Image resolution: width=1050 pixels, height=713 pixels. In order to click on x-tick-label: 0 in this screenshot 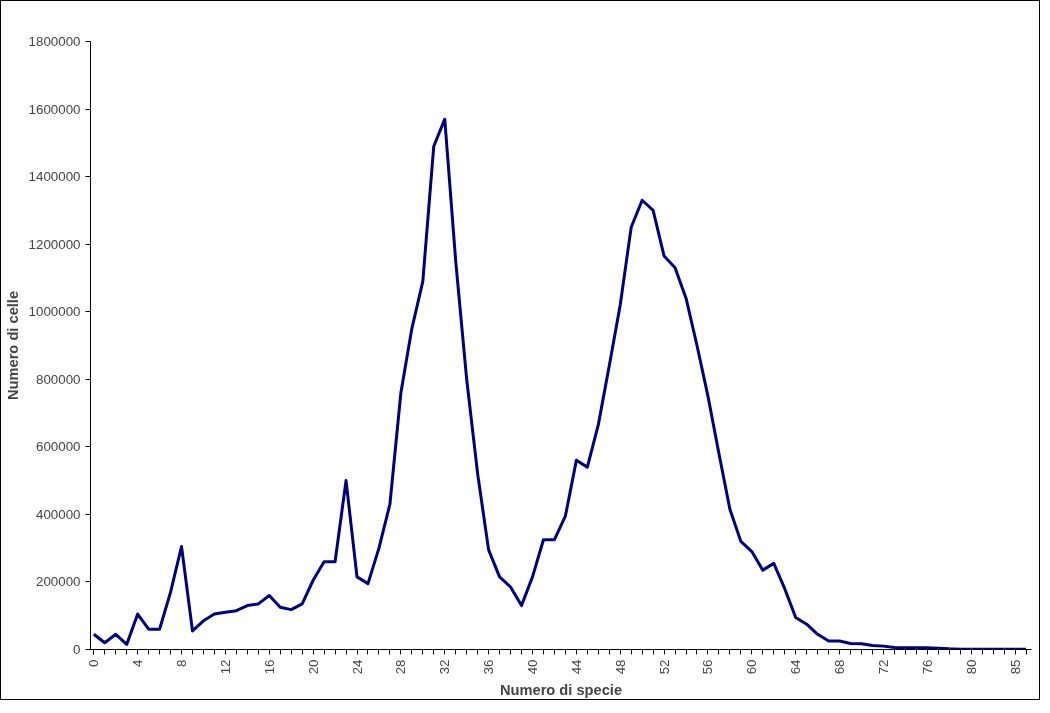, I will do `click(94, 663)`.